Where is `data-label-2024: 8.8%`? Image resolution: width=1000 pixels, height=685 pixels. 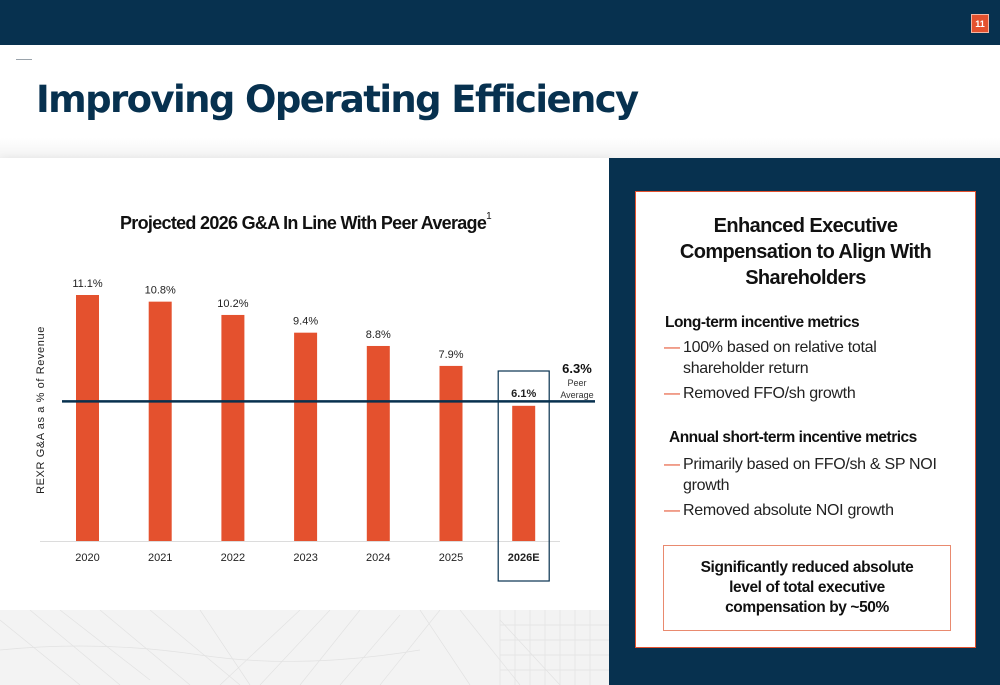
data-label-2024: 8.8% is located at coordinates (378, 335).